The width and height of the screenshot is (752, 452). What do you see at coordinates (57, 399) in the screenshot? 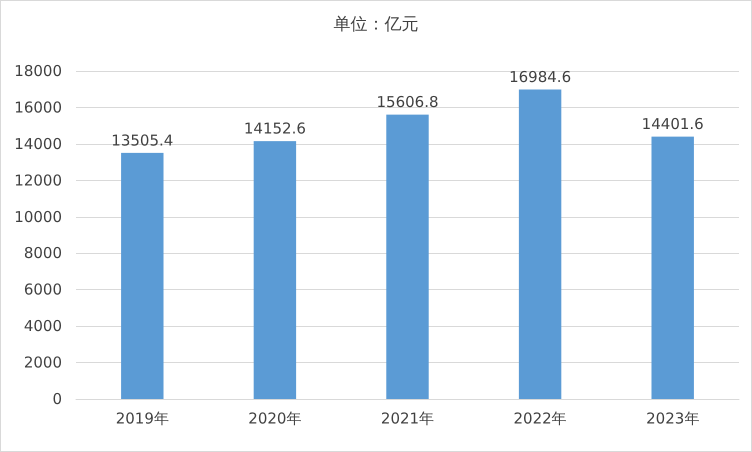
I see `y-tick-label: 0` at bounding box center [57, 399].